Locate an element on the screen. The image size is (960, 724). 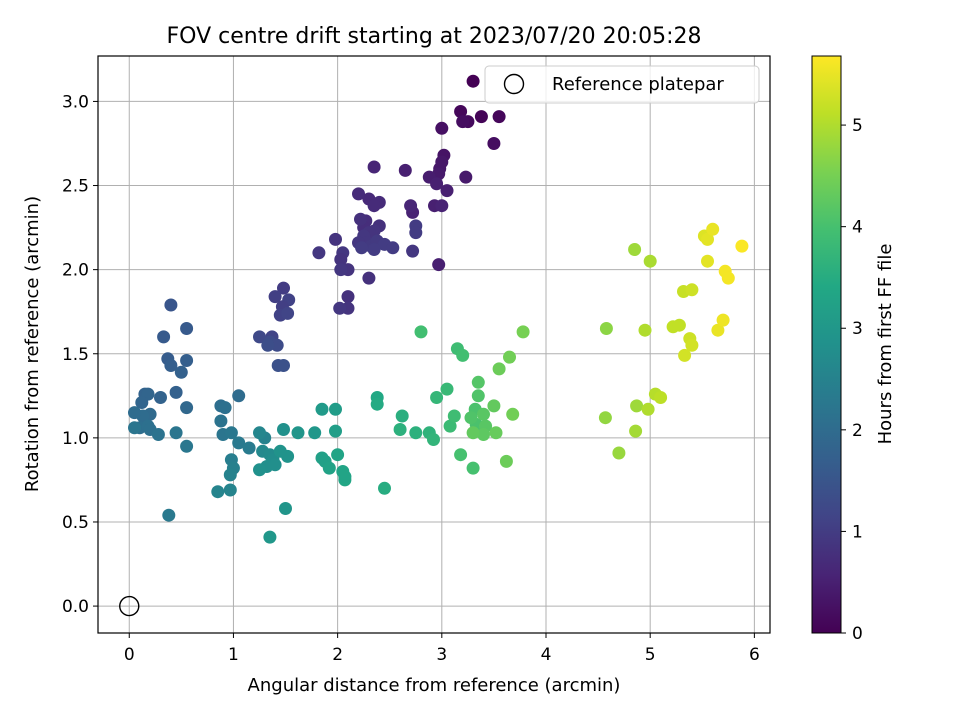
x-tick-label: 3 is located at coordinates (441, 655).